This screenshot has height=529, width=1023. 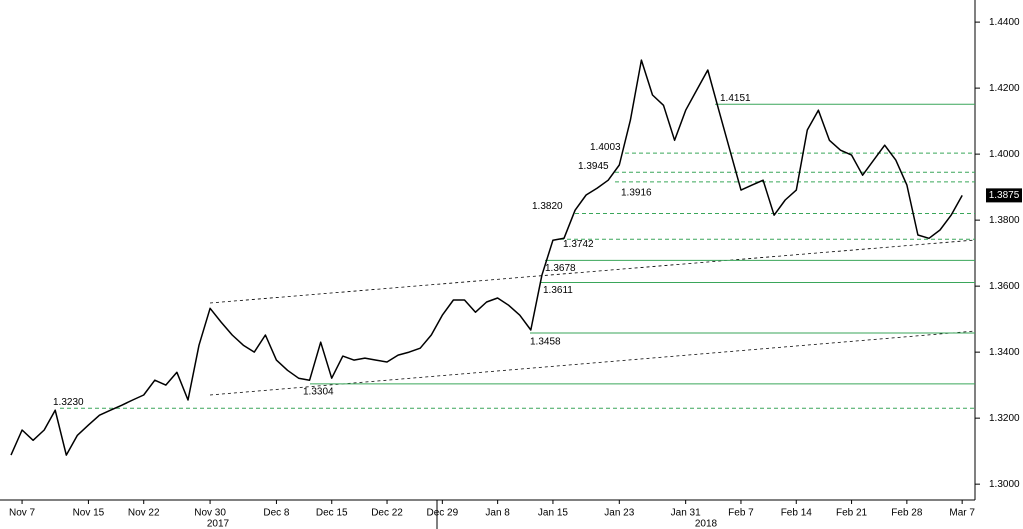 What do you see at coordinates (276, 513) in the screenshot?
I see `x-tick-label: Dec 8` at bounding box center [276, 513].